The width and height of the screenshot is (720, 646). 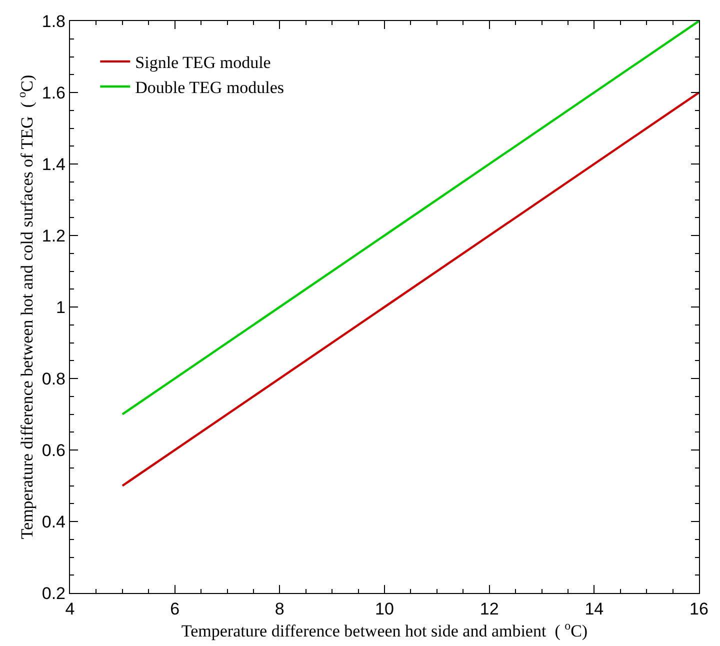 What do you see at coordinates (54, 164) in the screenshot?
I see `y-tick-label: 1.4` at bounding box center [54, 164].